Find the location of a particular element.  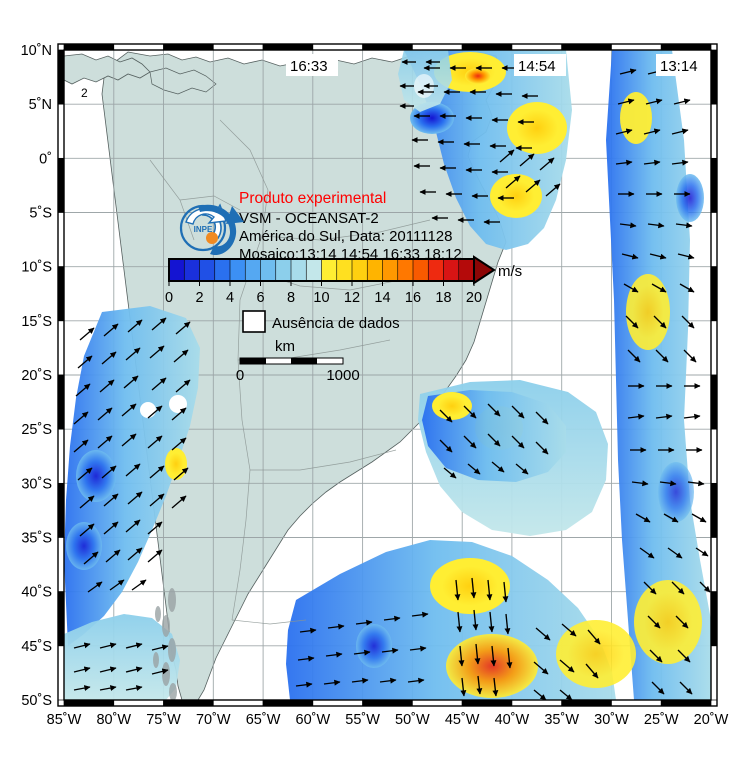

y-axis-tick-label: 50˚S is located at coordinates (36, 701).